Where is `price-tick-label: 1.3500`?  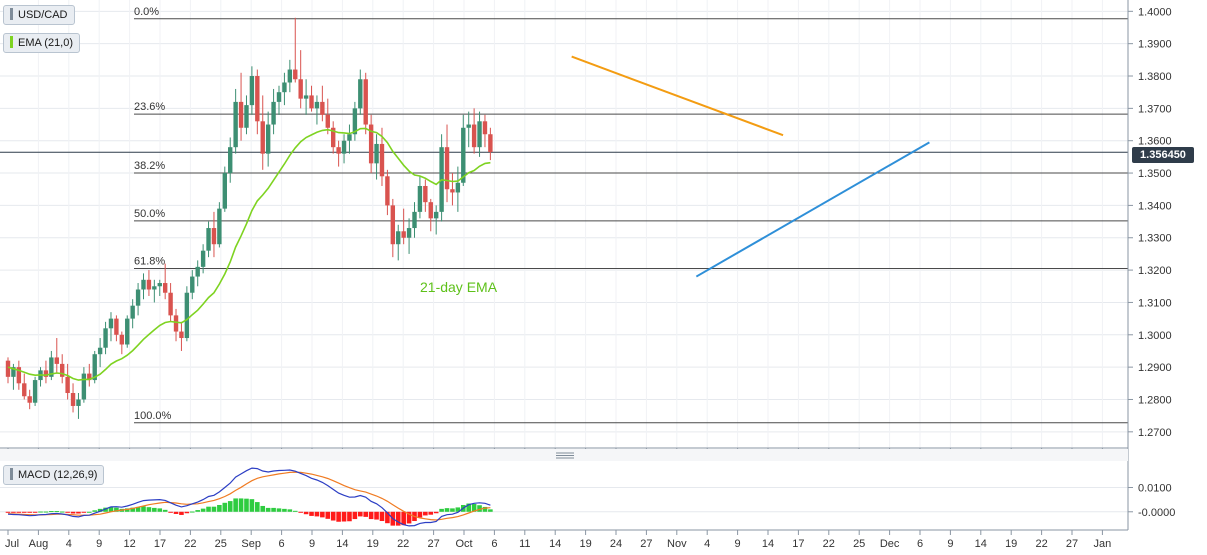 price-tick-label: 1.3500 is located at coordinates (1155, 174).